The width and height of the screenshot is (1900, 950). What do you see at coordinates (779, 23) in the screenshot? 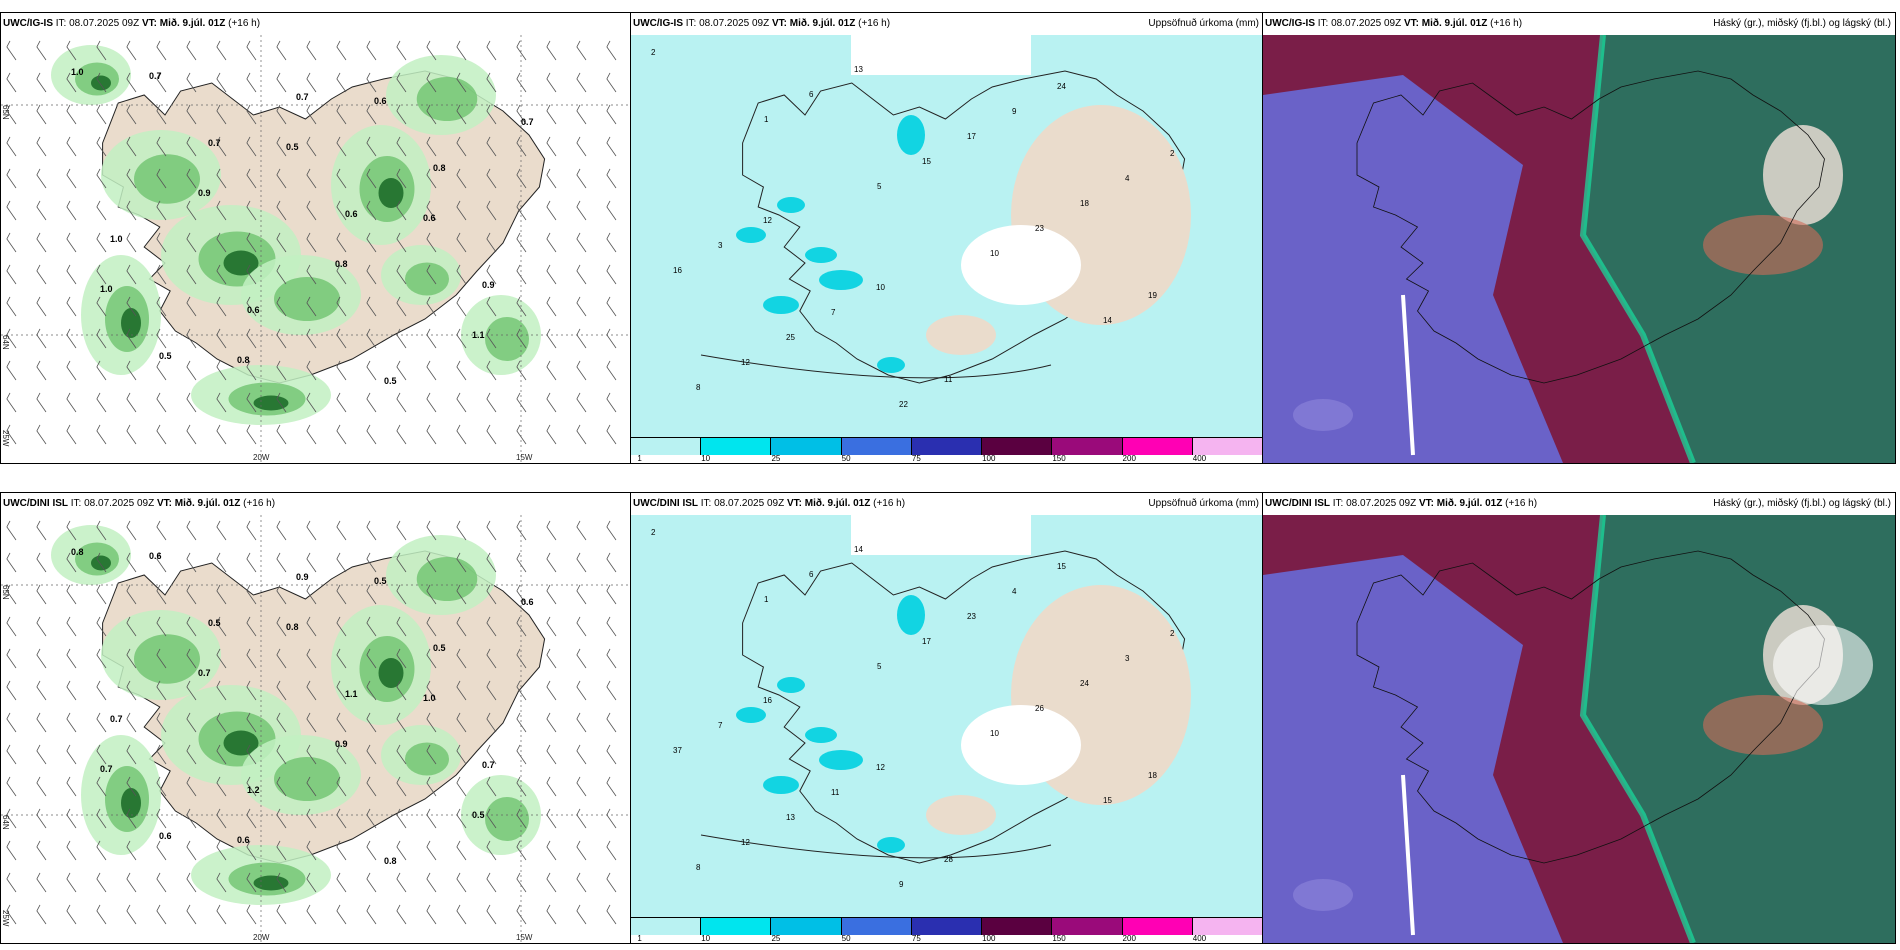
I see `vt-label: VT:` at bounding box center [779, 23].